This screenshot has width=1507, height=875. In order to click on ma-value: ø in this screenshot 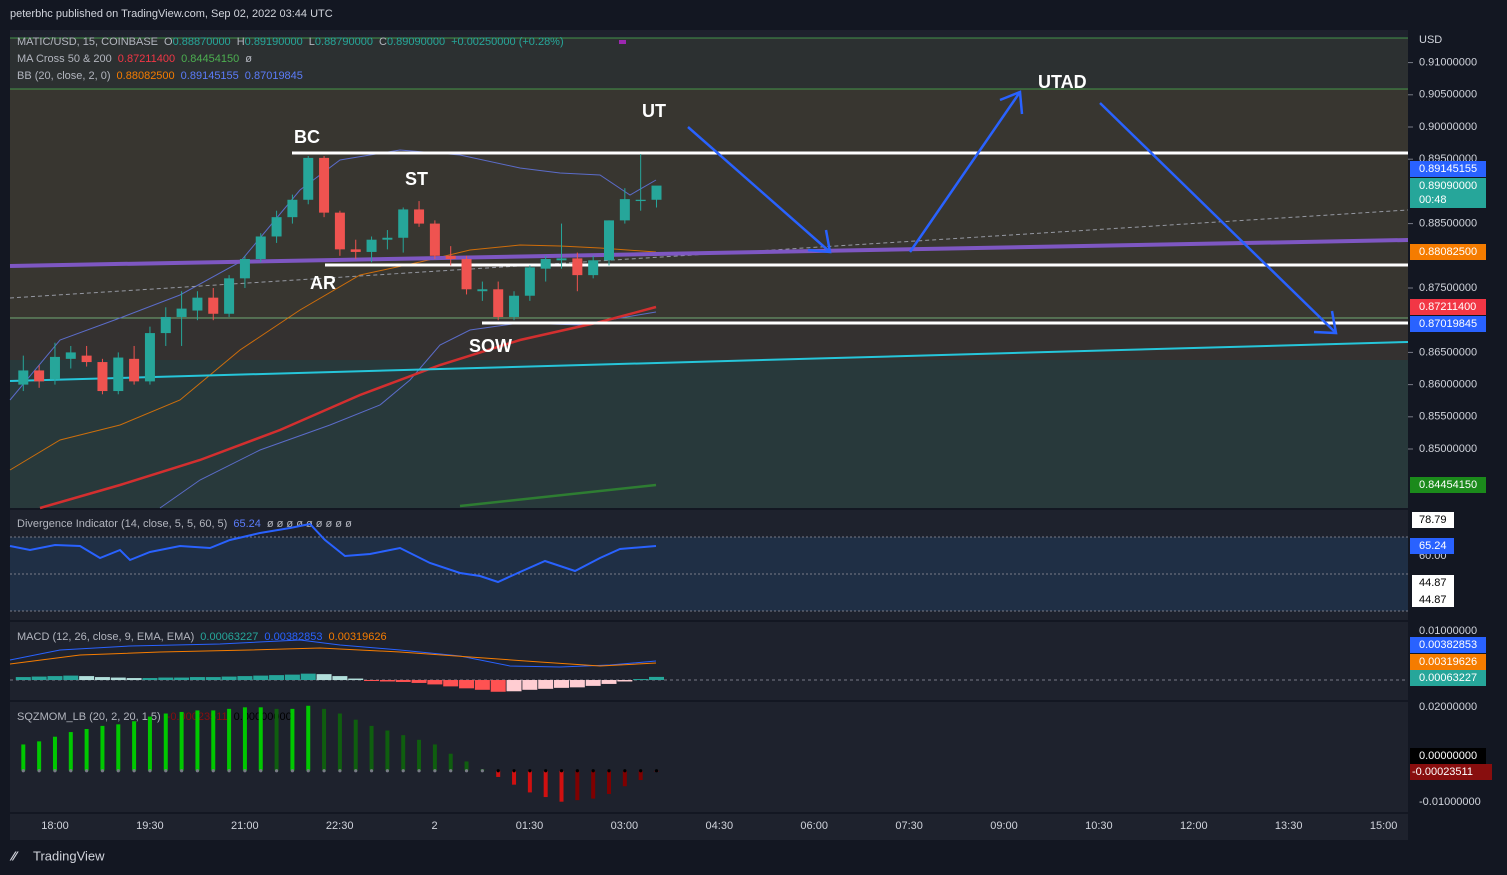, I will do `click(248, 59)`.